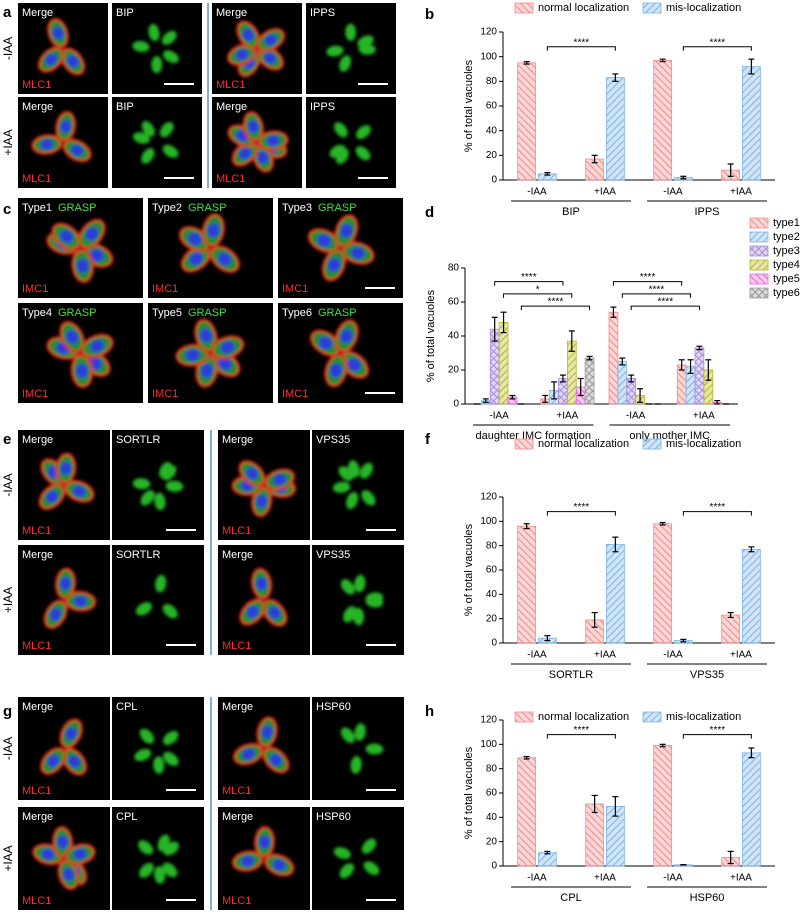 The image size is (800, 920). I want to click on group-label: CPL, so click(570, 898).